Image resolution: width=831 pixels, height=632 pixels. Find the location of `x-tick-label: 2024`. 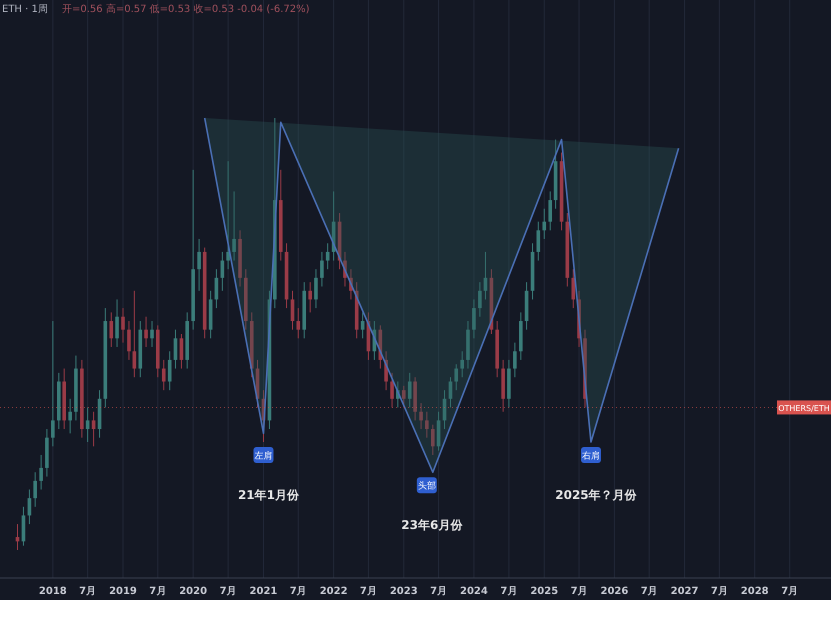

x-tick-label: 2024 is located at coordinates (474, 591).